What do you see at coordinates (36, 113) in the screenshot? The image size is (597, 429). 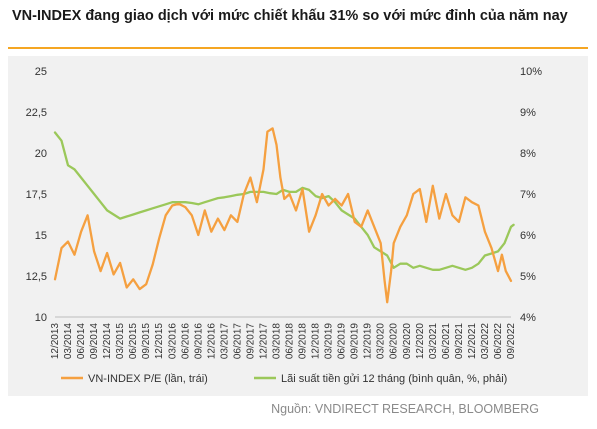 I see `y-left-tick-label: 22,5` at bounding box center [36, 113].